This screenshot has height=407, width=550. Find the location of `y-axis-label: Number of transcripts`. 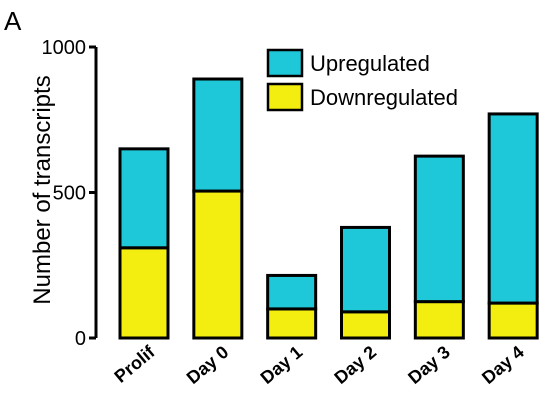

y-axis-label: Number of transcripts is located at coordinates (42, 189).